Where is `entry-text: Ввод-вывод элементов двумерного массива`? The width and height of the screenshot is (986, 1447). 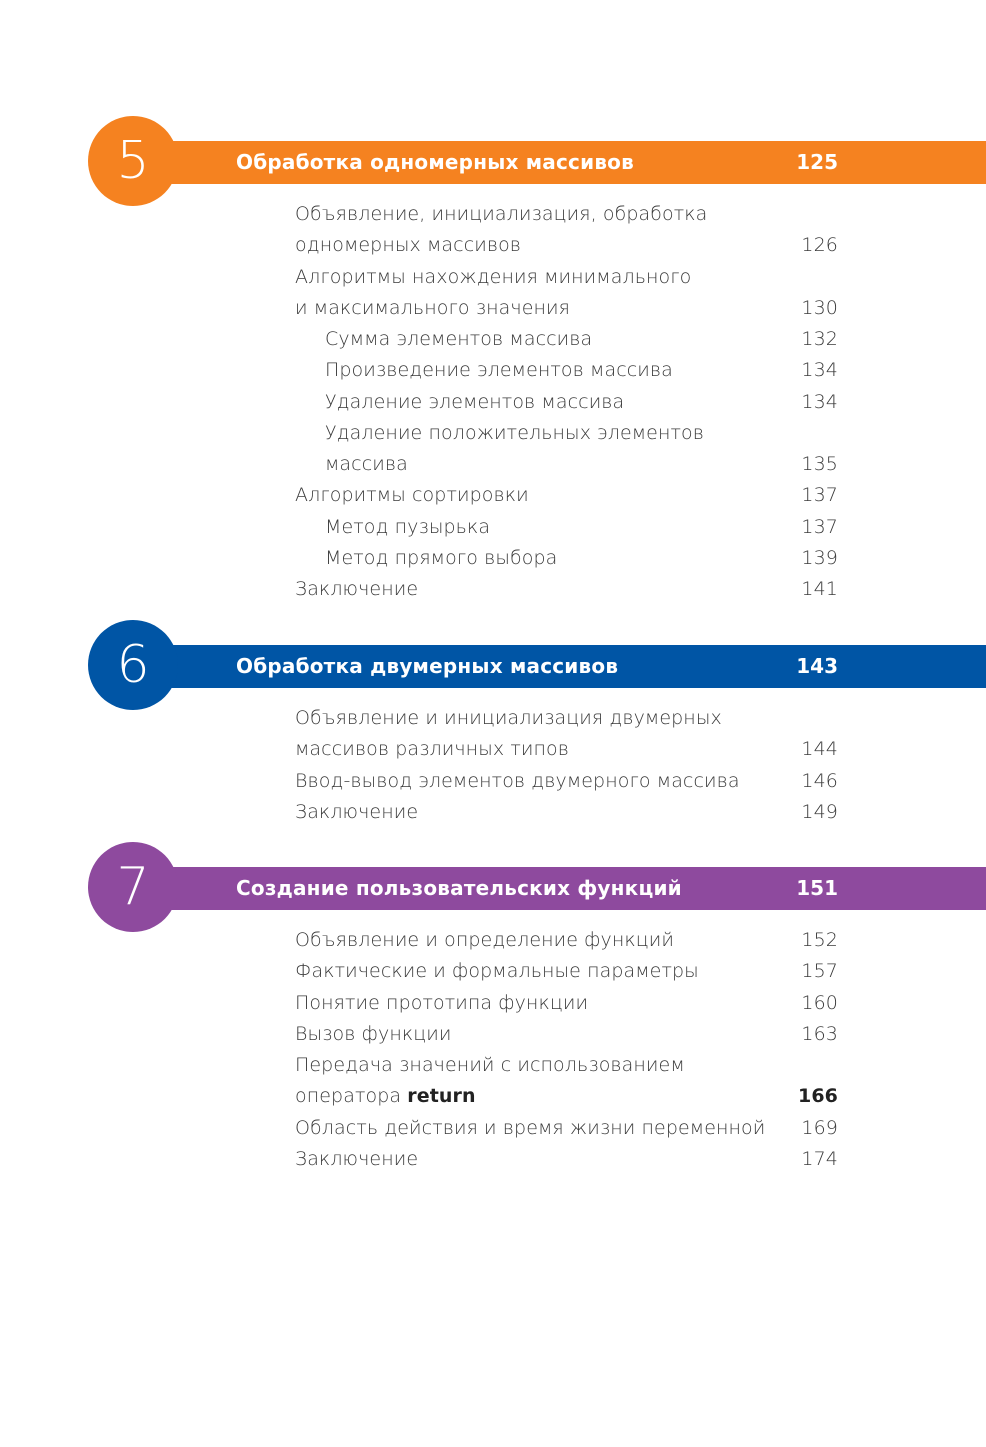 entry-text: Ввод-вывод элементов двумерного массива is located at coordinates (517, 780).